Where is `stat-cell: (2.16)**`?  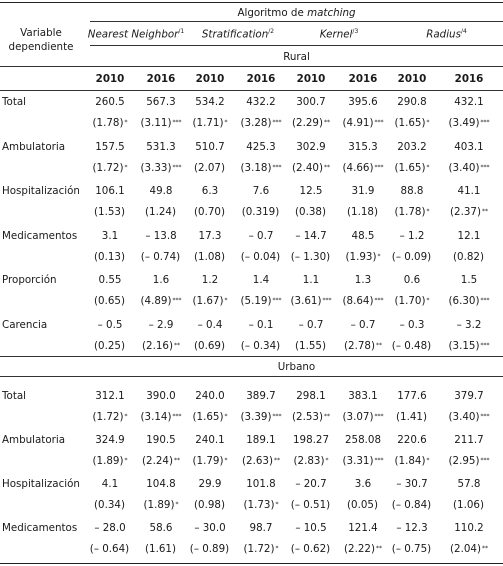 stat-cell: (2.16)** is located at coordinates (161, 346).